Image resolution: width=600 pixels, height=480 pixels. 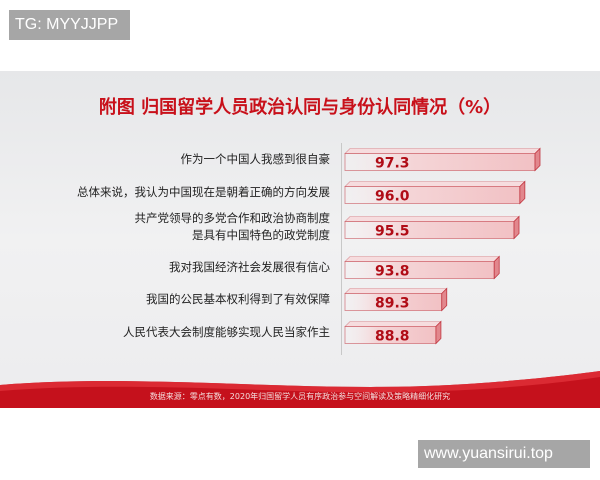 I want to click on category-label-line: 作为一个中国人我感到很自豪, so click(x=255, y=158).